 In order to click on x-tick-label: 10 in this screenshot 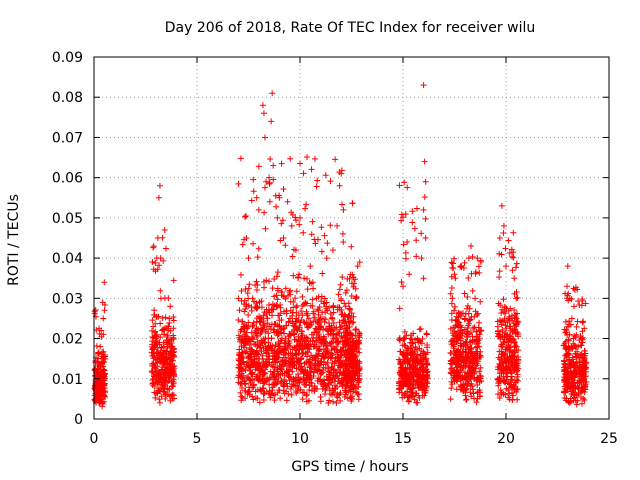, I will do `click(300, 439)`.